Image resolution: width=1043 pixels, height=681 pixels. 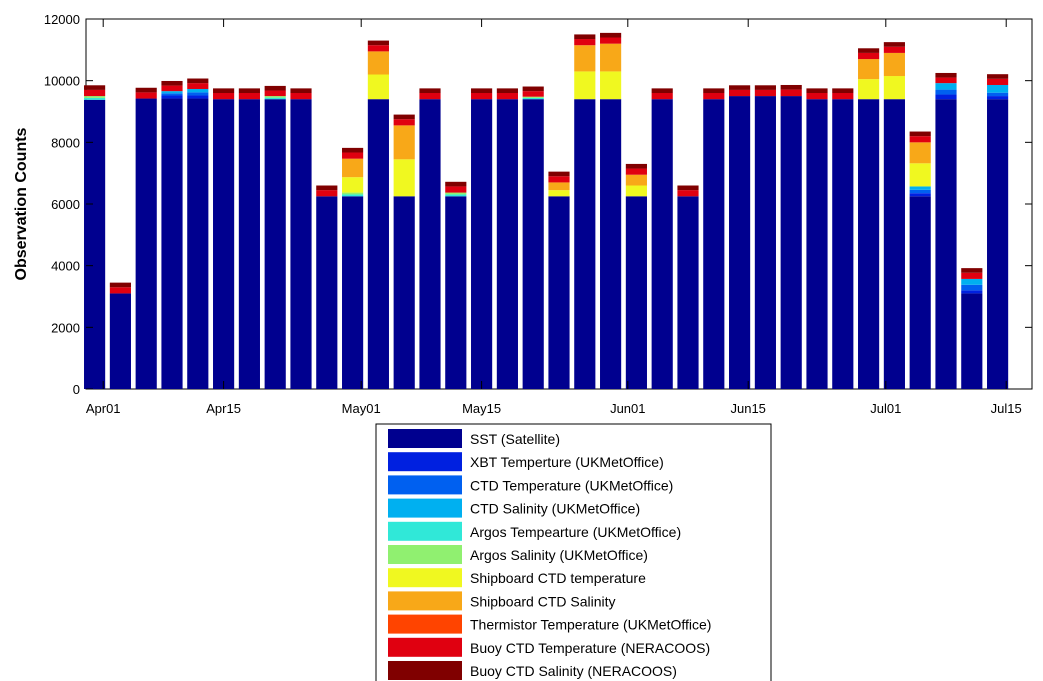 What do you see at coordinates (65, 266) in the screenshot?
I see `y-tick-label: 4000` at bounding box center [65, 266].